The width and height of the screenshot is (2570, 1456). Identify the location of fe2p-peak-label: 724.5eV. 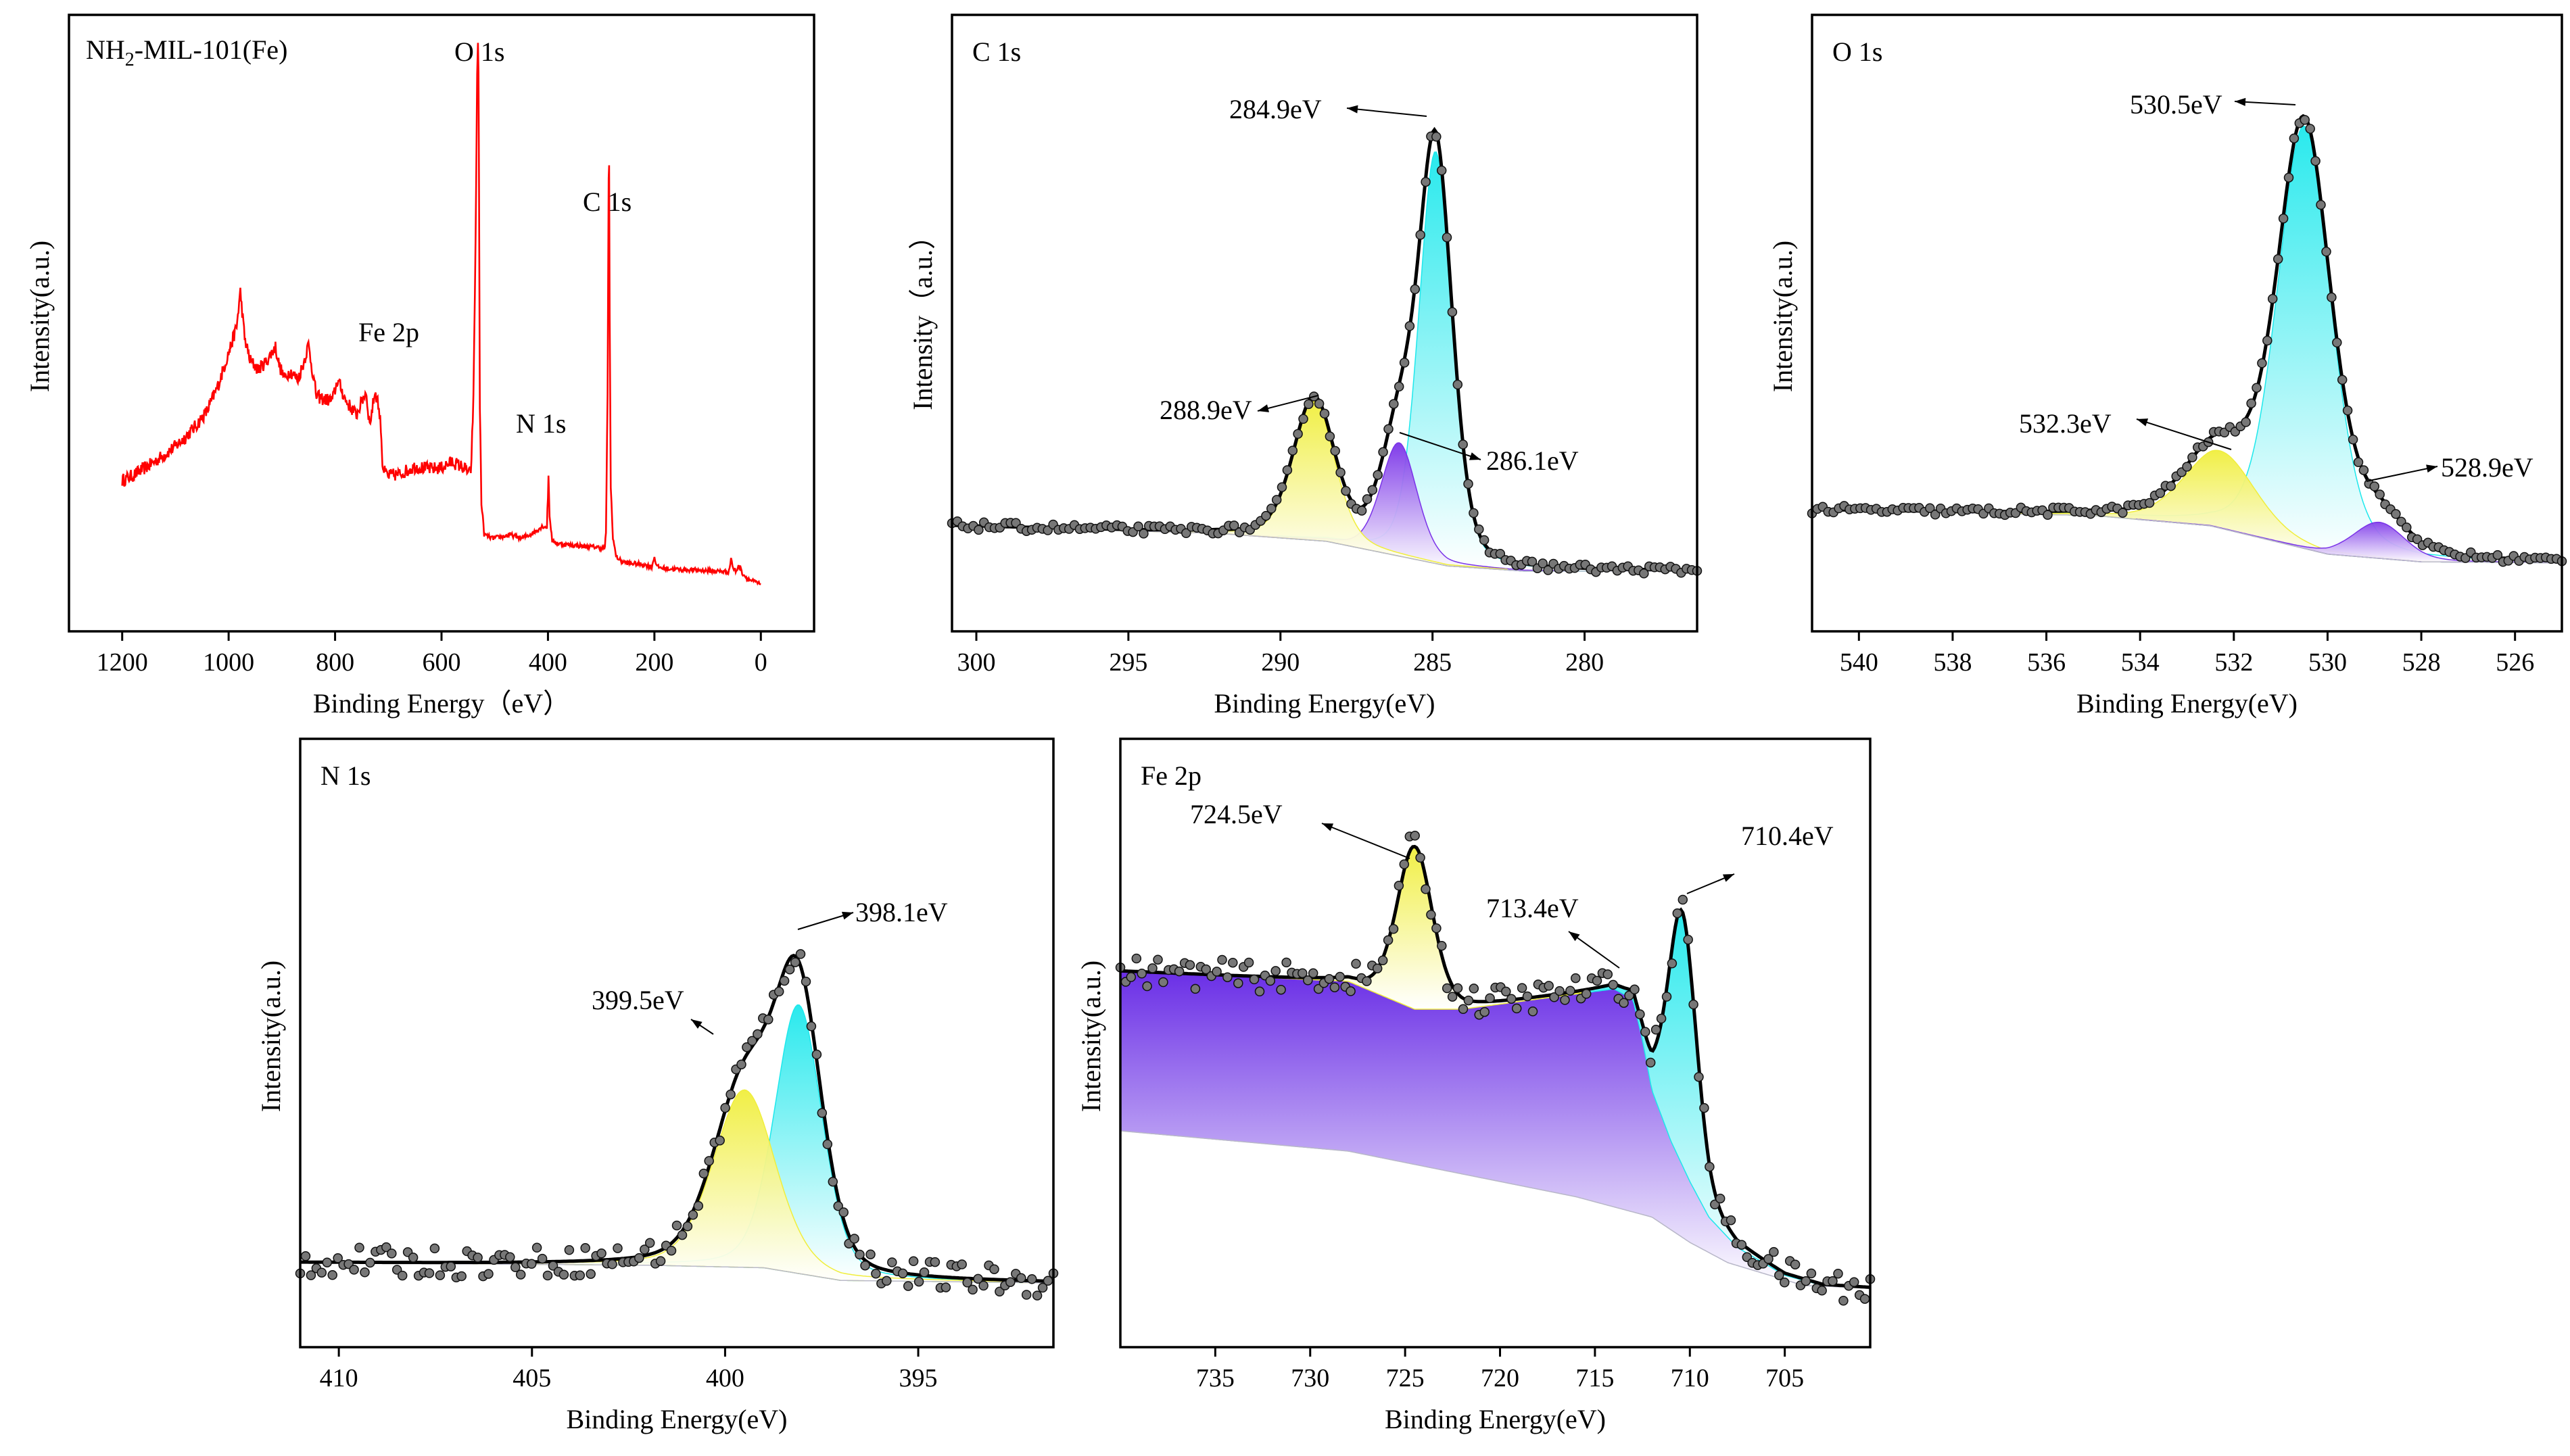
(1236, 814).